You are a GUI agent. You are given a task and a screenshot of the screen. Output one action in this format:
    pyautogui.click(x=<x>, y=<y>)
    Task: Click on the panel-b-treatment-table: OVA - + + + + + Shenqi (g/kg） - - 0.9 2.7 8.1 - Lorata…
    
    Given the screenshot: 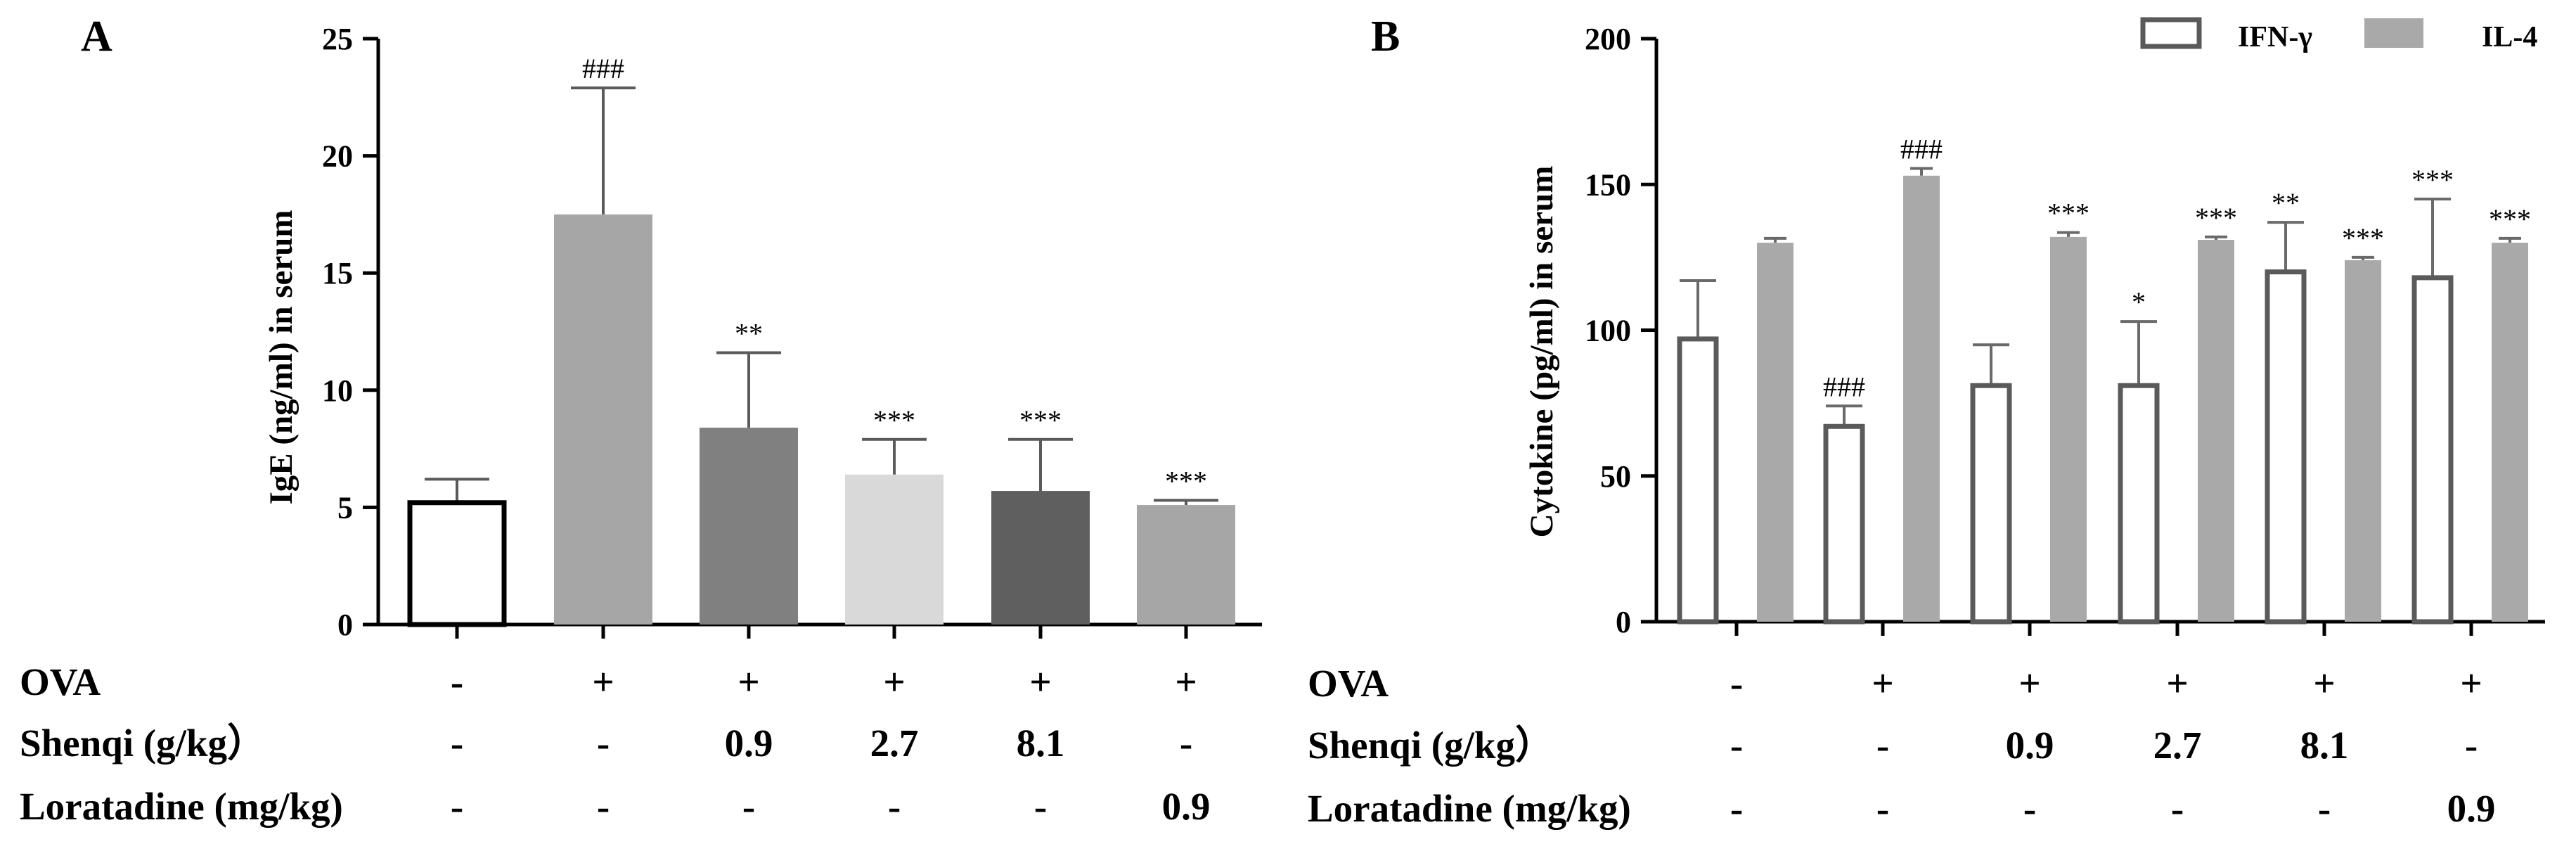 What is the action you would take?
    pyautogui.click(x=1901, y=746)
    